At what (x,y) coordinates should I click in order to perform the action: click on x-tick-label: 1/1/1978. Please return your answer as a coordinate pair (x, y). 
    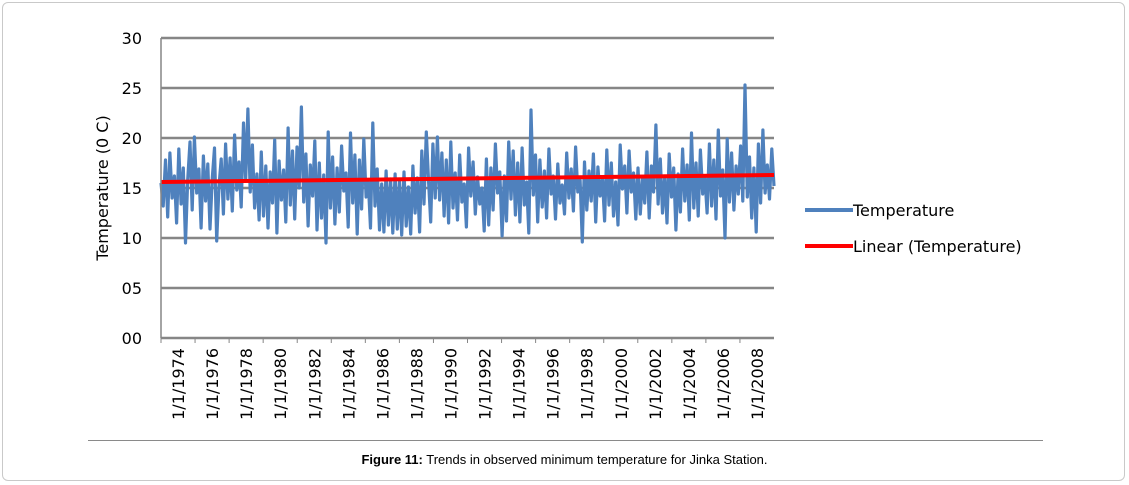
    Looking at the image, I should click on (246, 384).